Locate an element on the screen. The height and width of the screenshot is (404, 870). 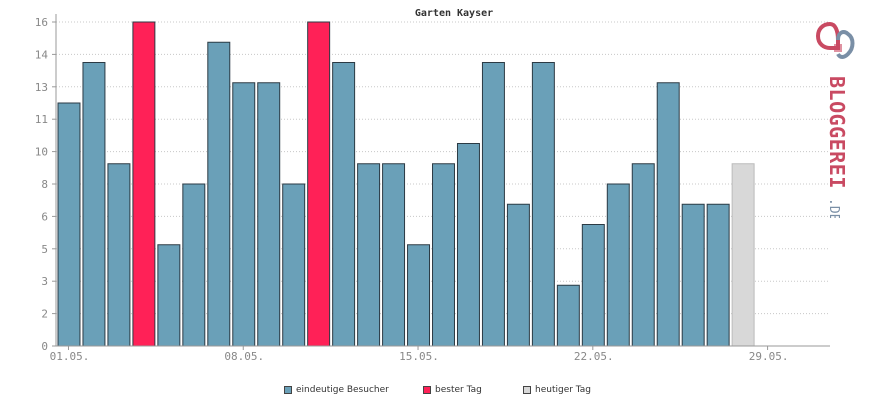
y-tick-label: 10 is located at coordinates (41, 152).